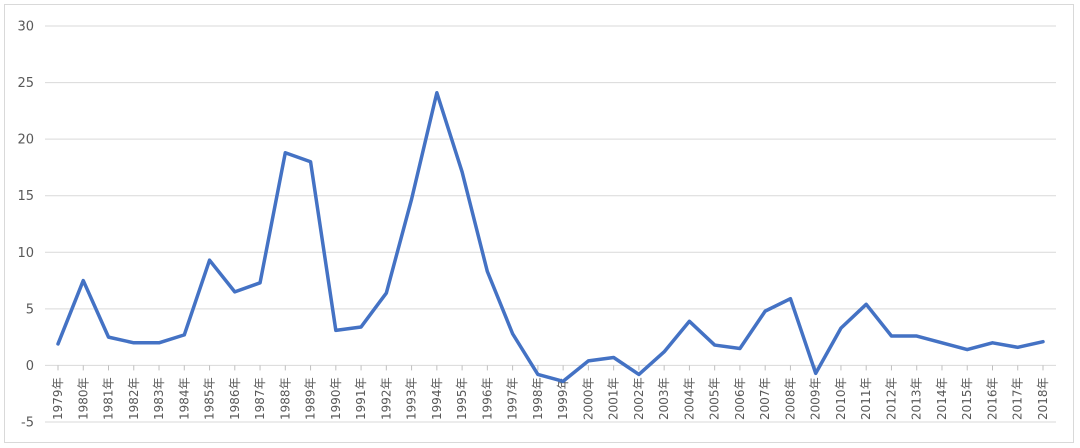  I want to click on x-tick-label: 2011年, so click(866, 398).